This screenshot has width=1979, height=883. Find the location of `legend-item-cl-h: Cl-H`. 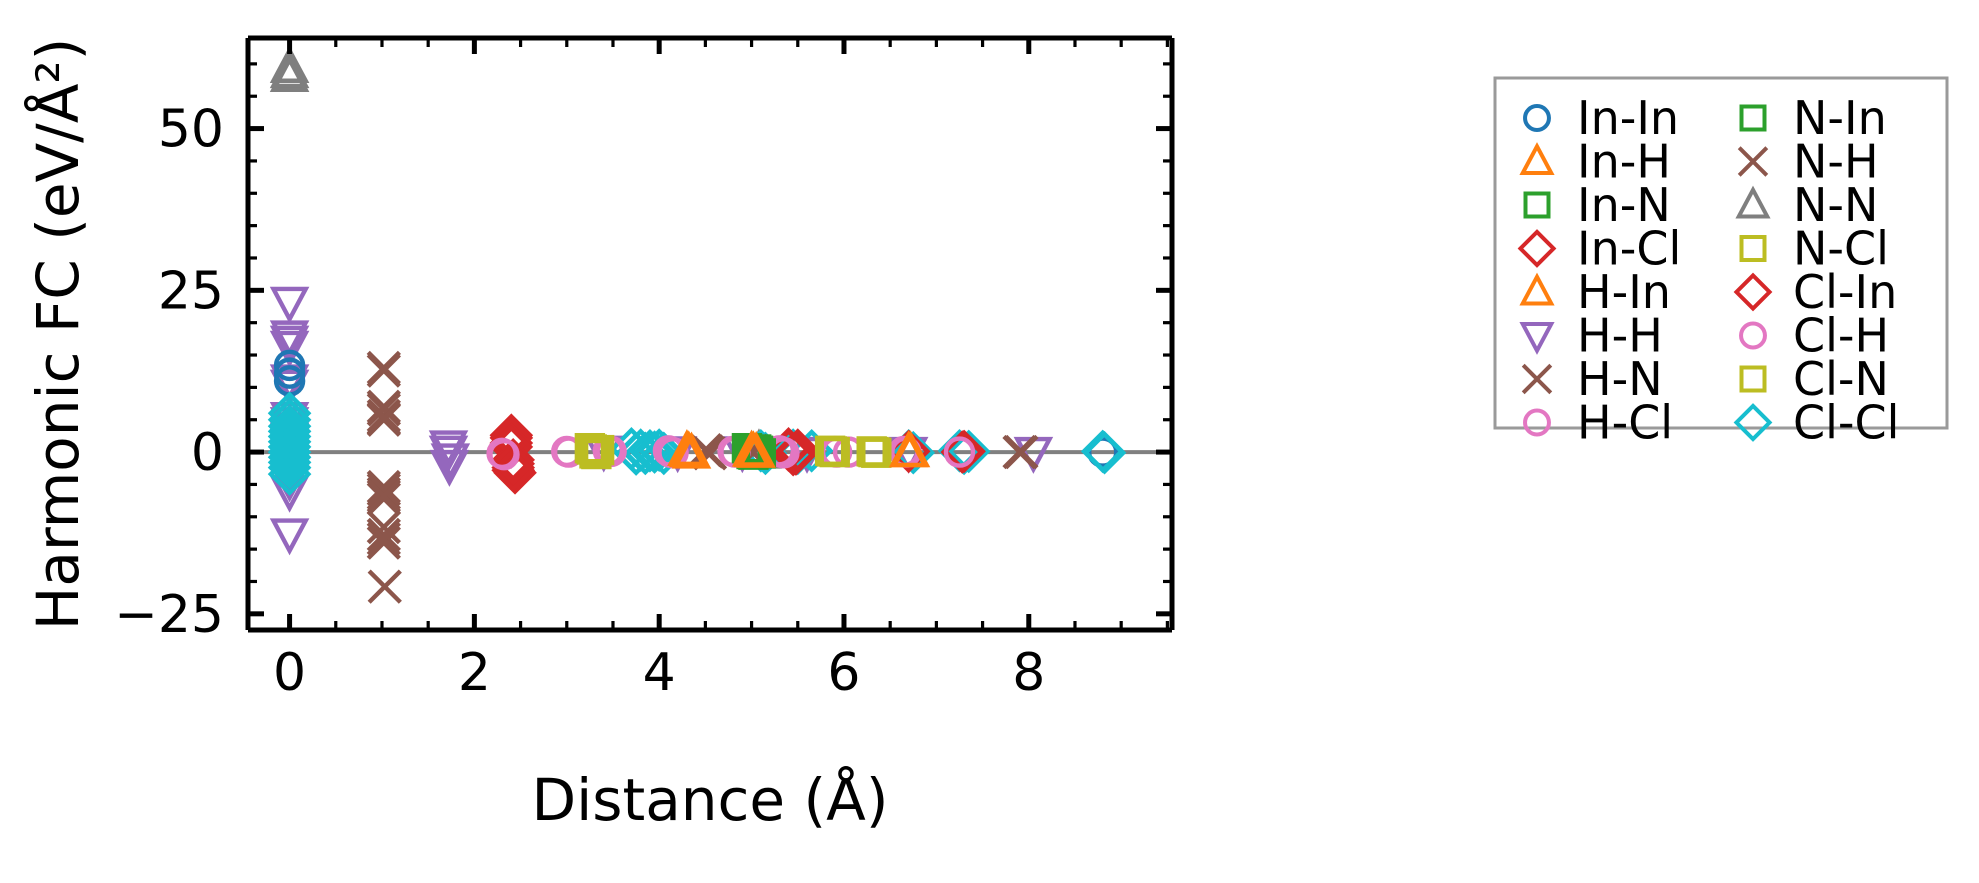

legend-item-cl-h: Cl-H is located at coordinates (1814, 336).